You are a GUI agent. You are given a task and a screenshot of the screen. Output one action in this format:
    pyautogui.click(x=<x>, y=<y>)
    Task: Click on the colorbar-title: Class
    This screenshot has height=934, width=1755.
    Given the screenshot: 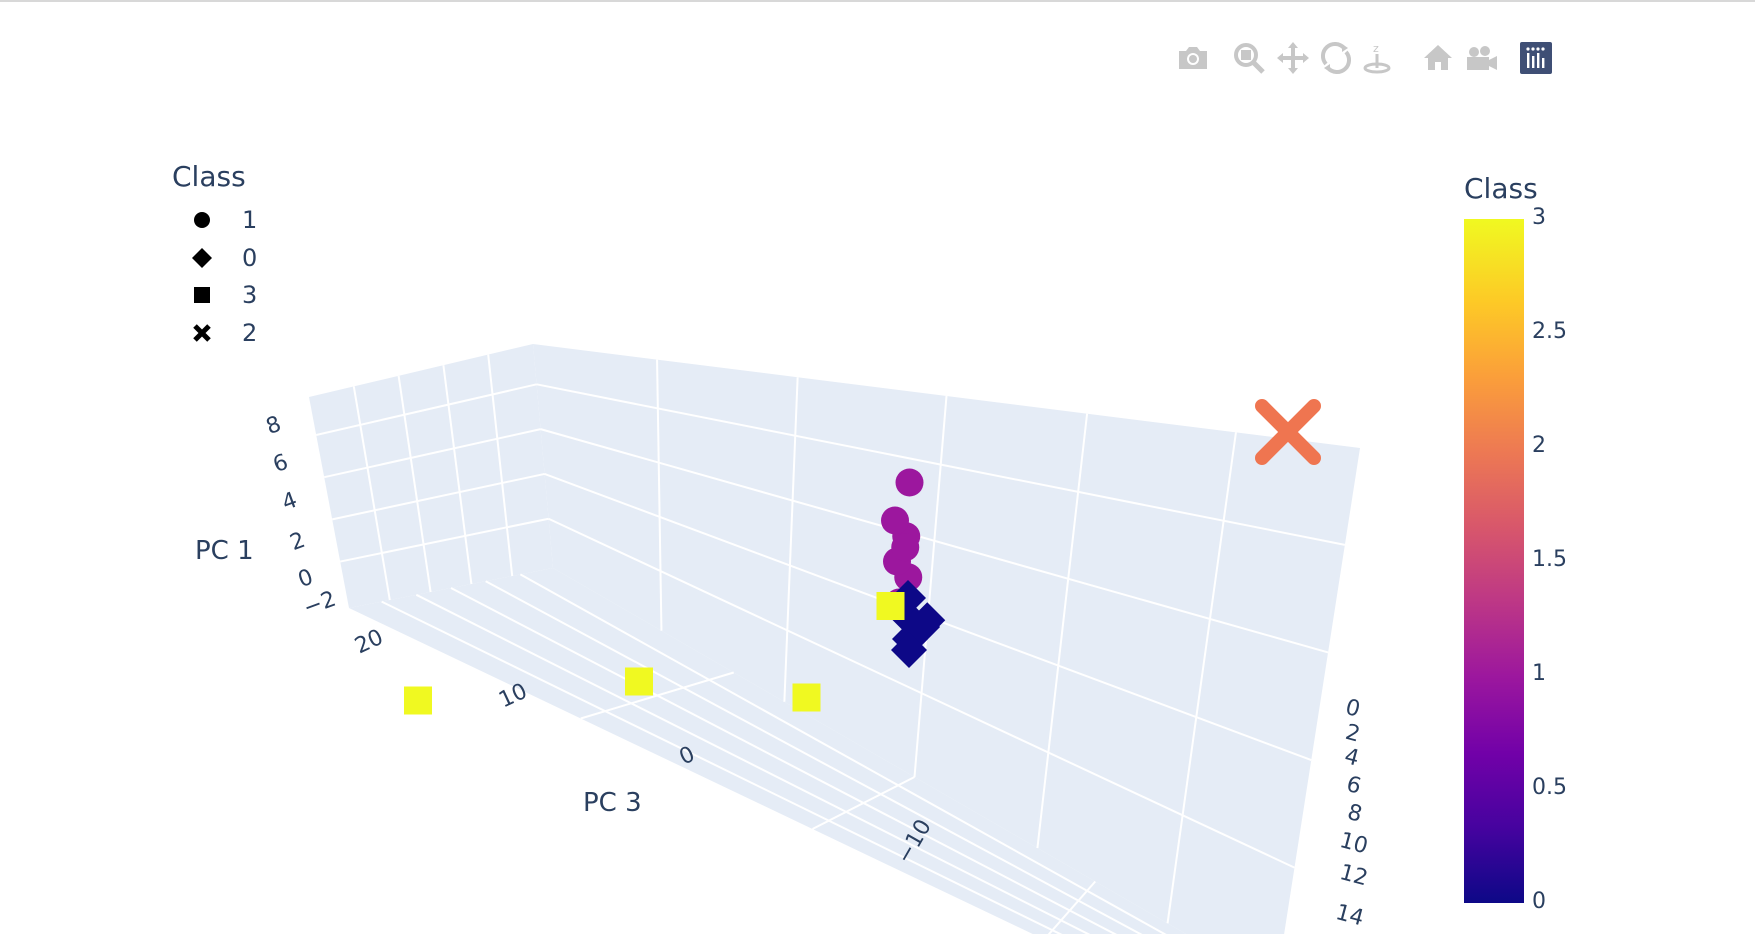 What is the action you would take?
    pyautogui.click(x=1501, y=188)
    